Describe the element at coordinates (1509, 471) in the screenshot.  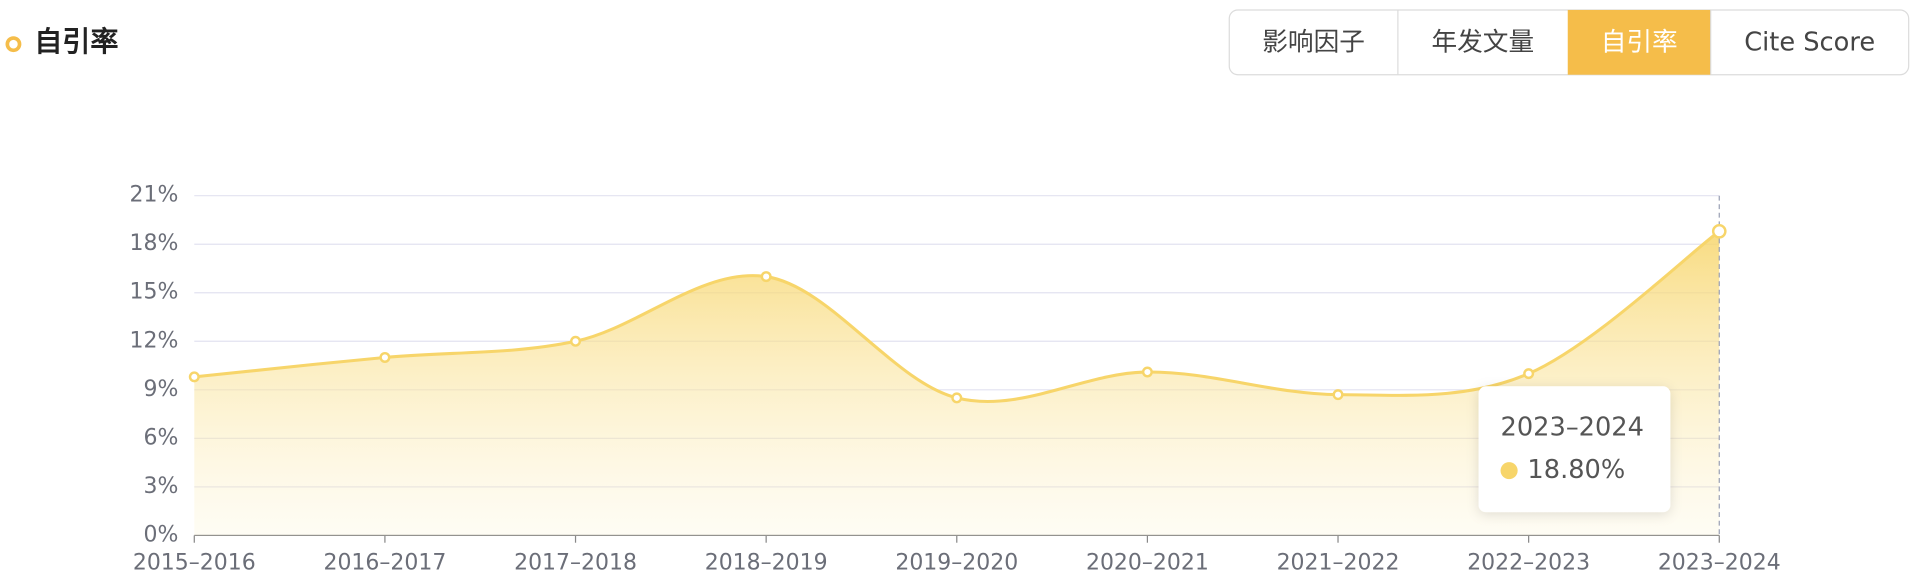
I see `tooltip-dot` at that location.